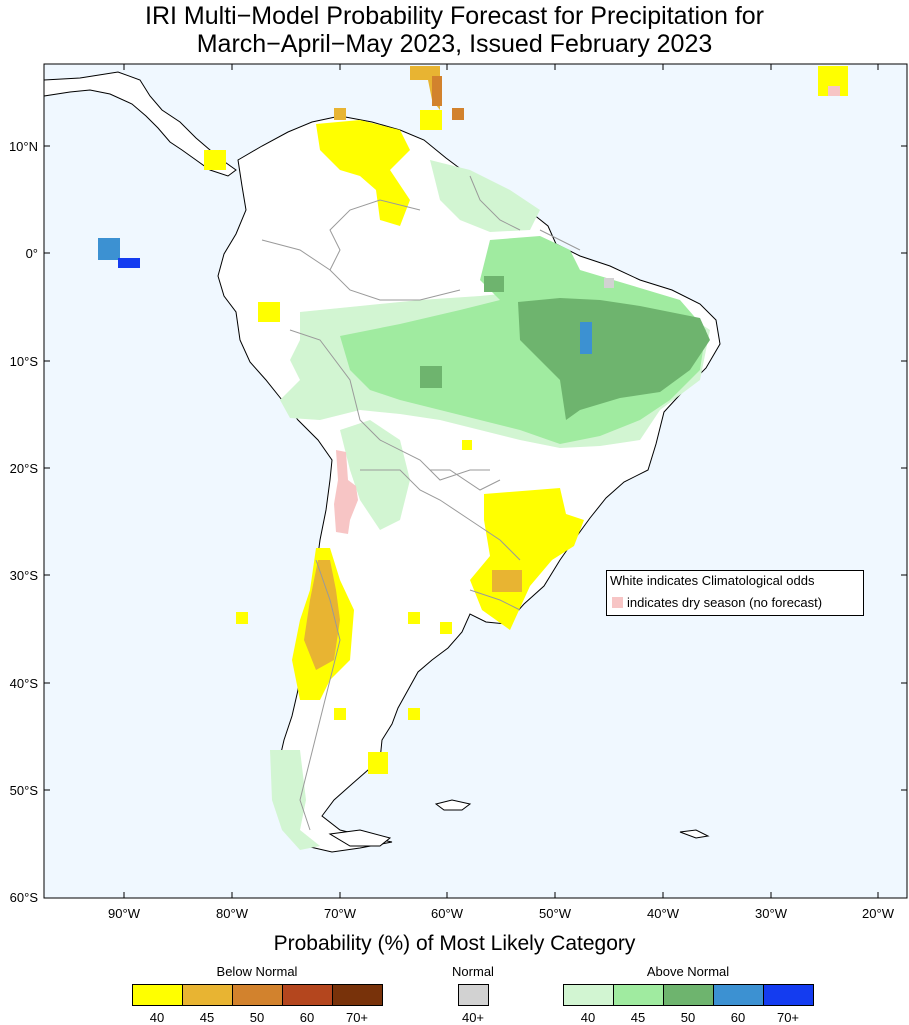 The width and height of the screenshot is (909, 1025). Describe the element at coordinates (663, 913) in the screenshot. I see `lon-label: 40°W` at that location.